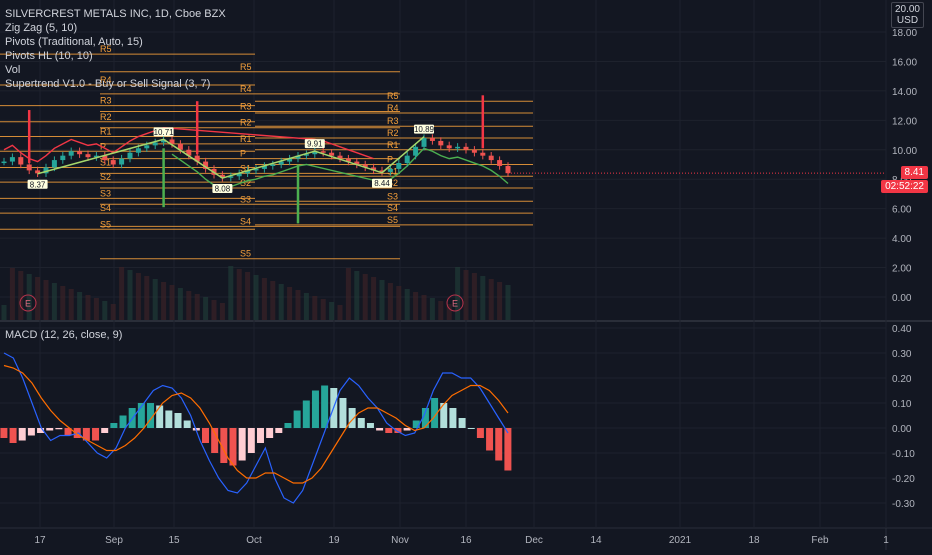 This screenshot has width=932, height=555. What do you see at coordinates (245, 221) in the screenshot?
I see `pivot-label: S4` at bounding box center [245, 221].